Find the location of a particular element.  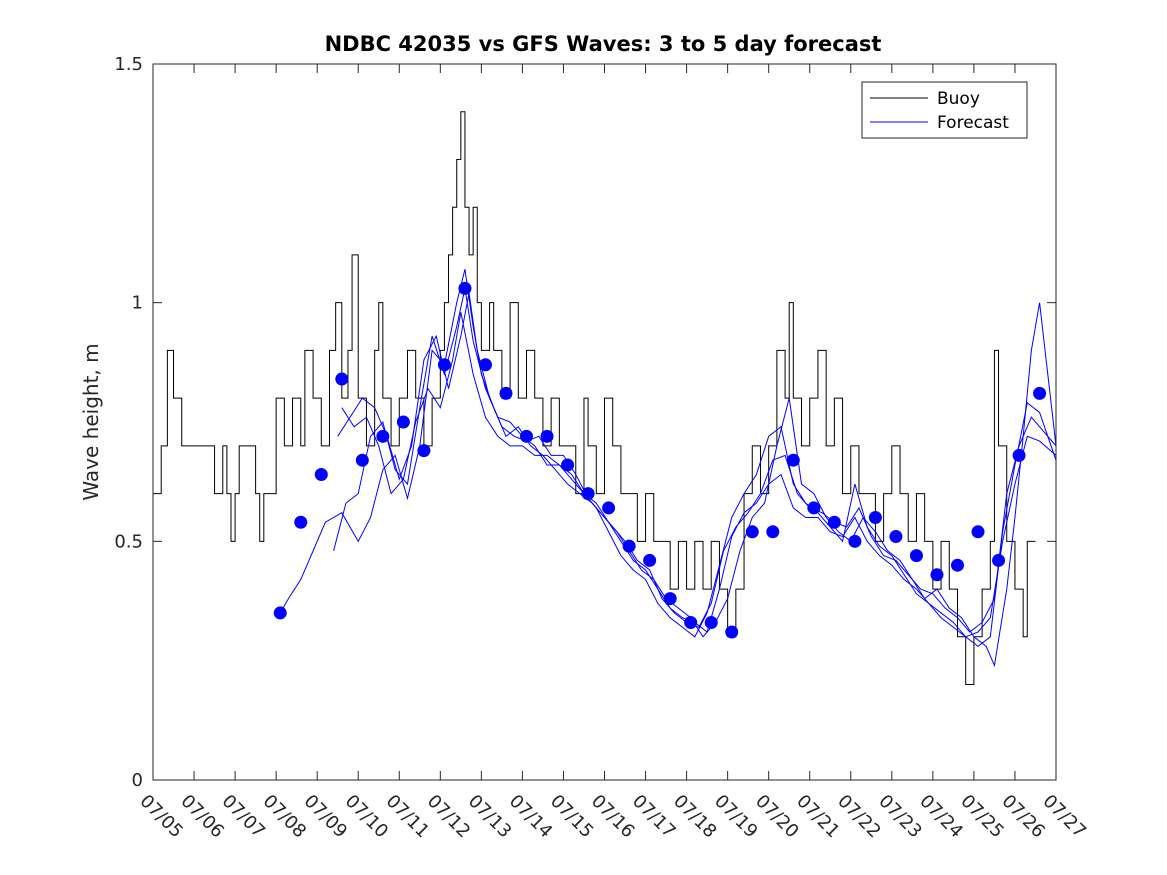

x-tick-label-17: 07/22 is located at coordinates (859, 817).